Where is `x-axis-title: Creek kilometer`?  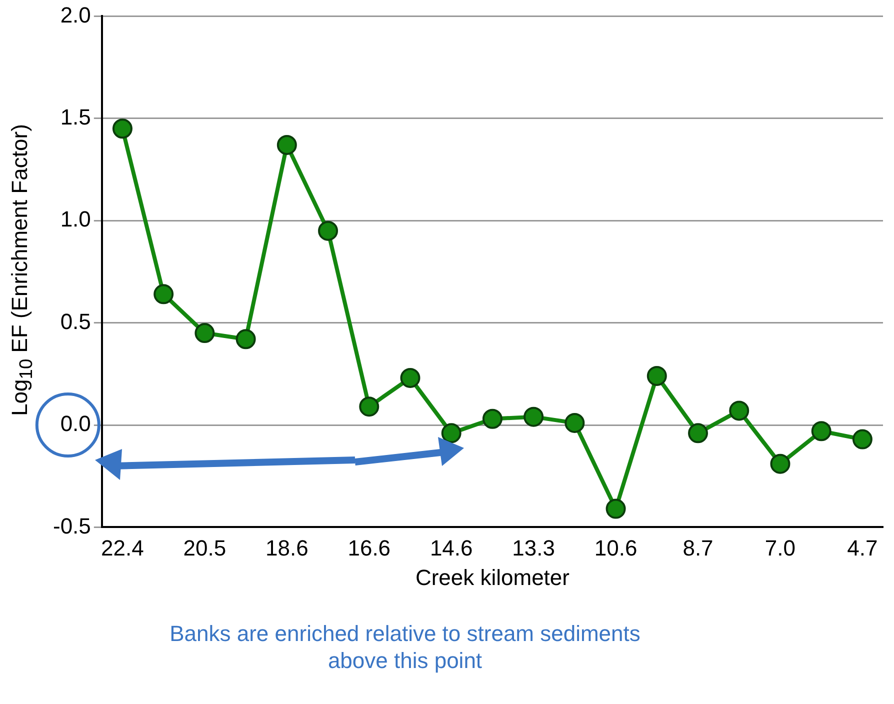
x-axis-title: Creek kilometer is located at coordinates (492, 577).